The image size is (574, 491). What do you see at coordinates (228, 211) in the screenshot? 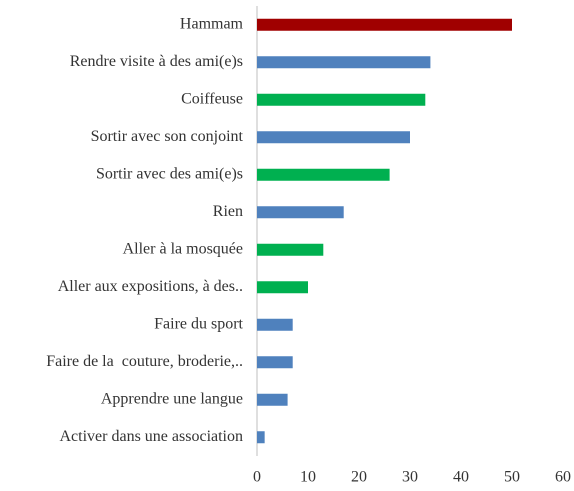
I see `y-tick-label: Rien` at bounding box center [228, 211].